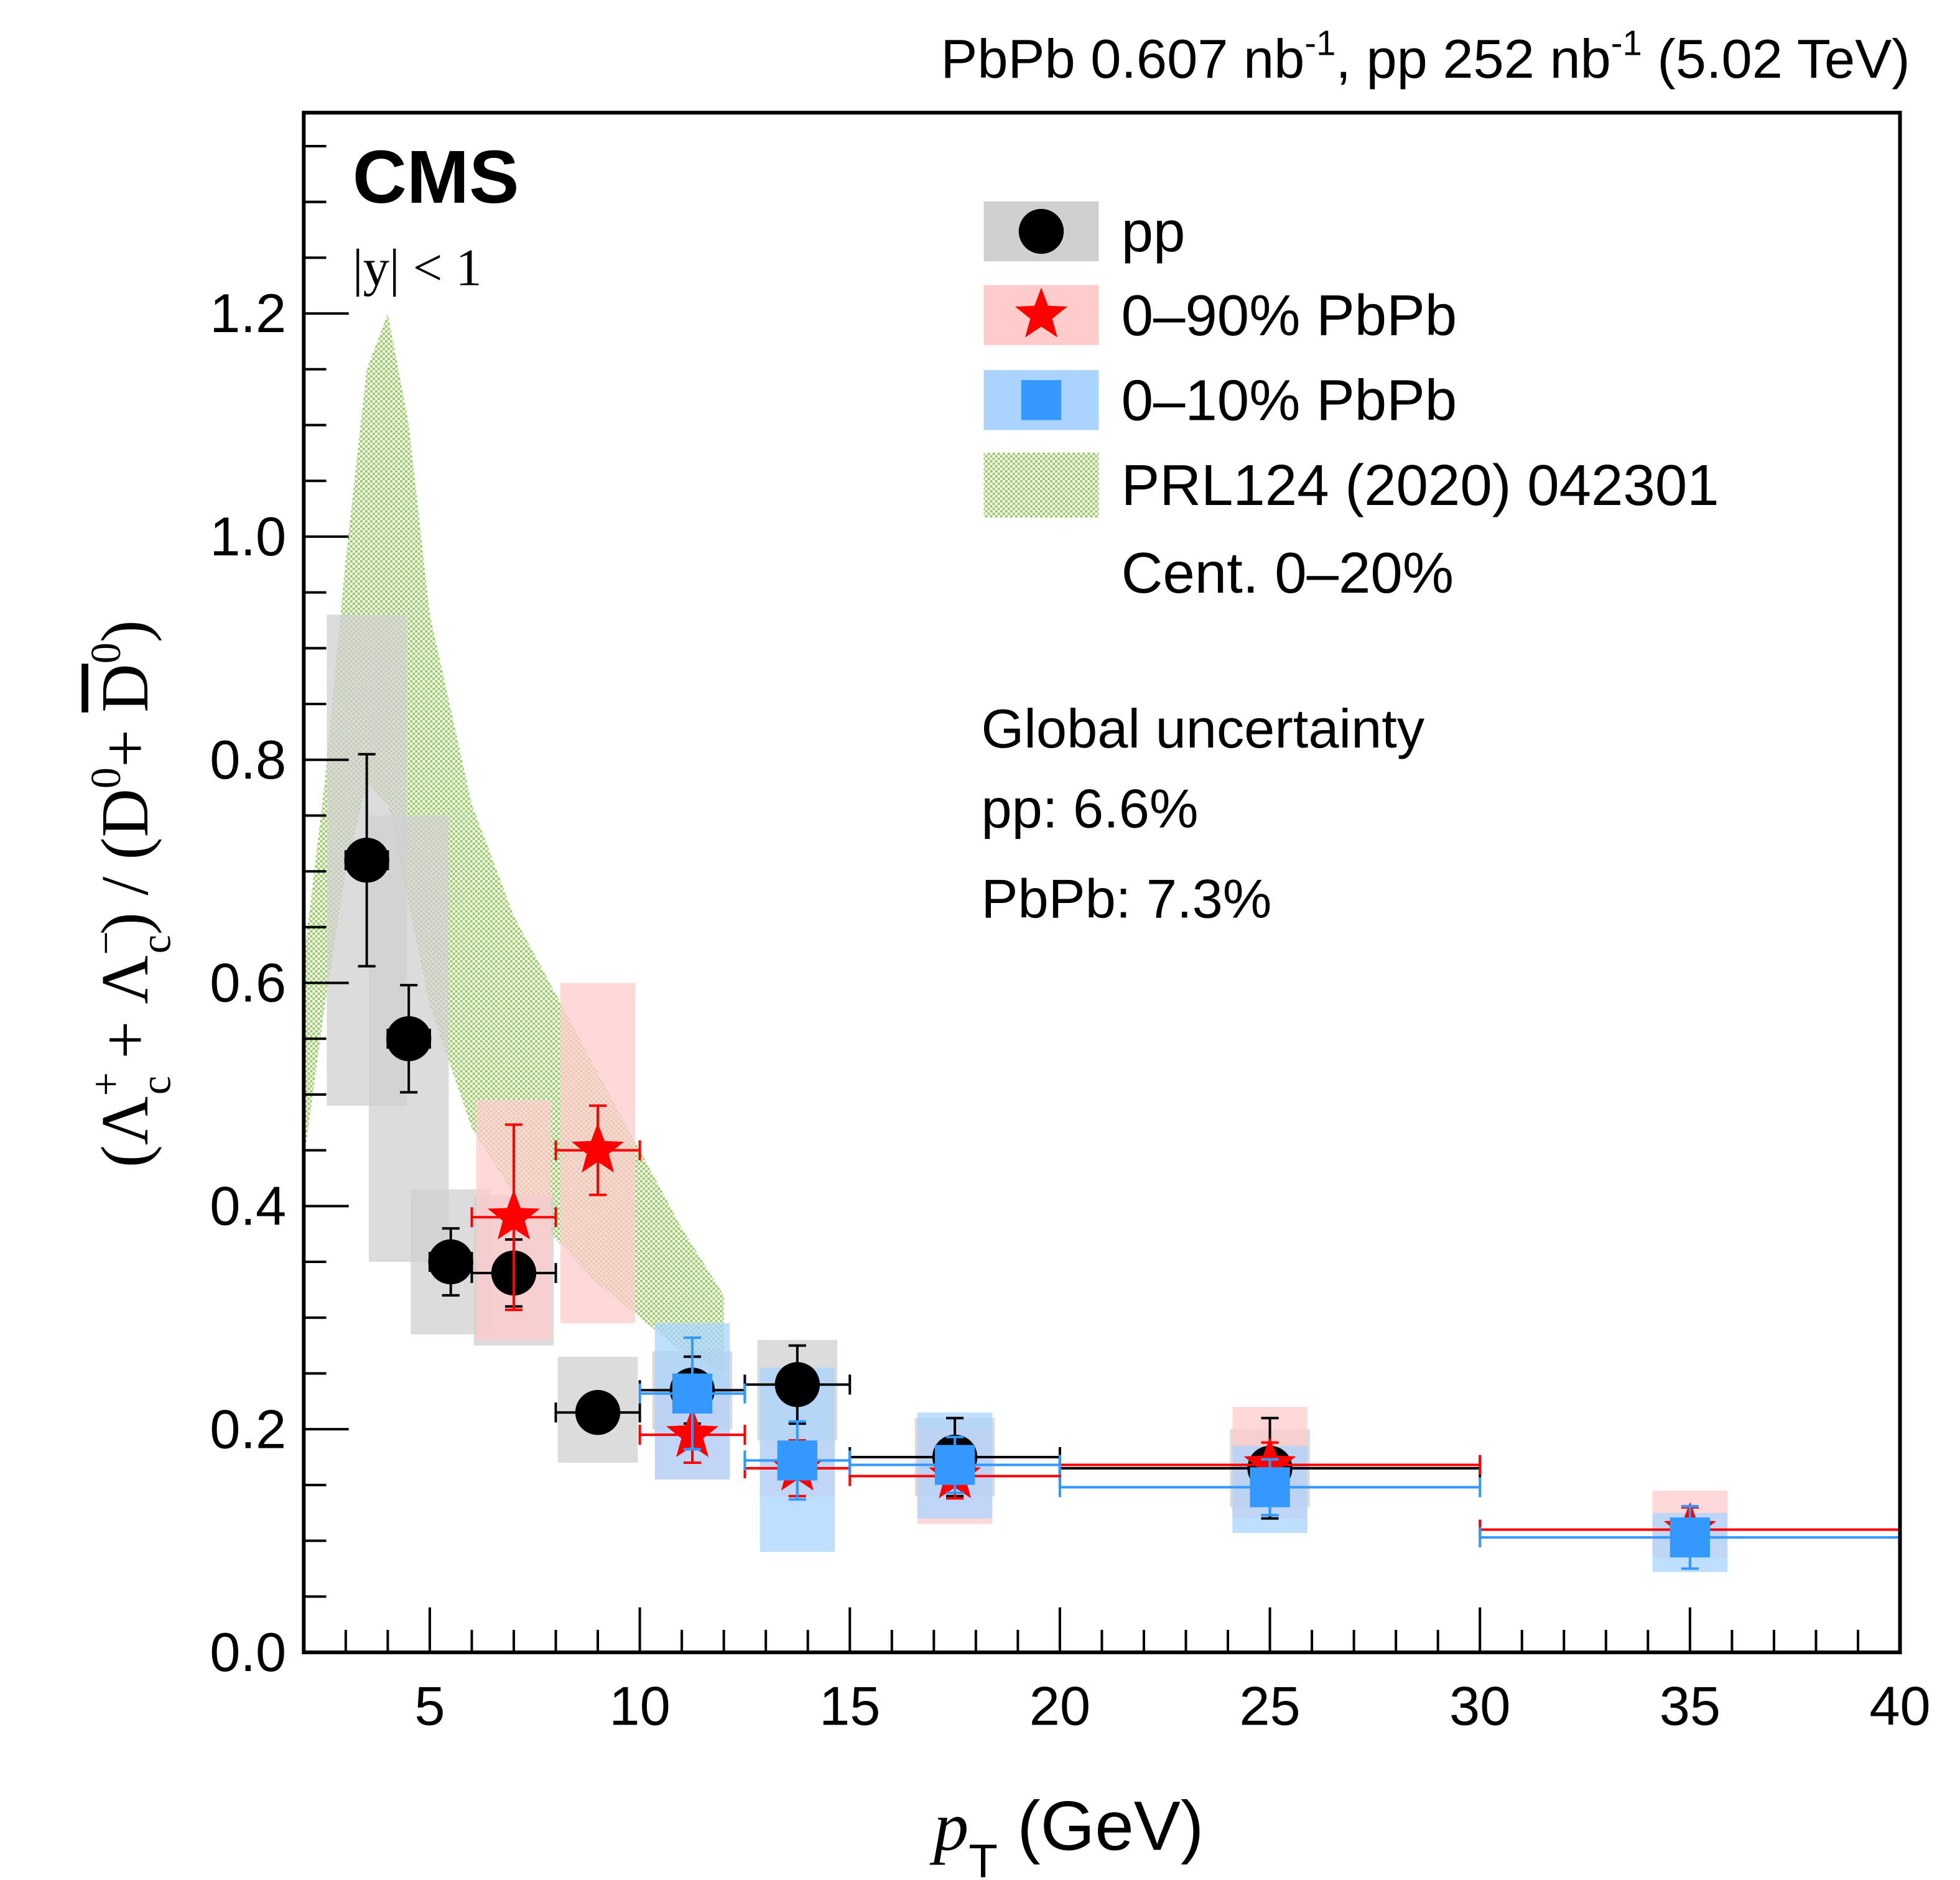 This screenshot has width=1960, height=1880. I want to click on legend-hatch-swatch, so click(1041, 485).